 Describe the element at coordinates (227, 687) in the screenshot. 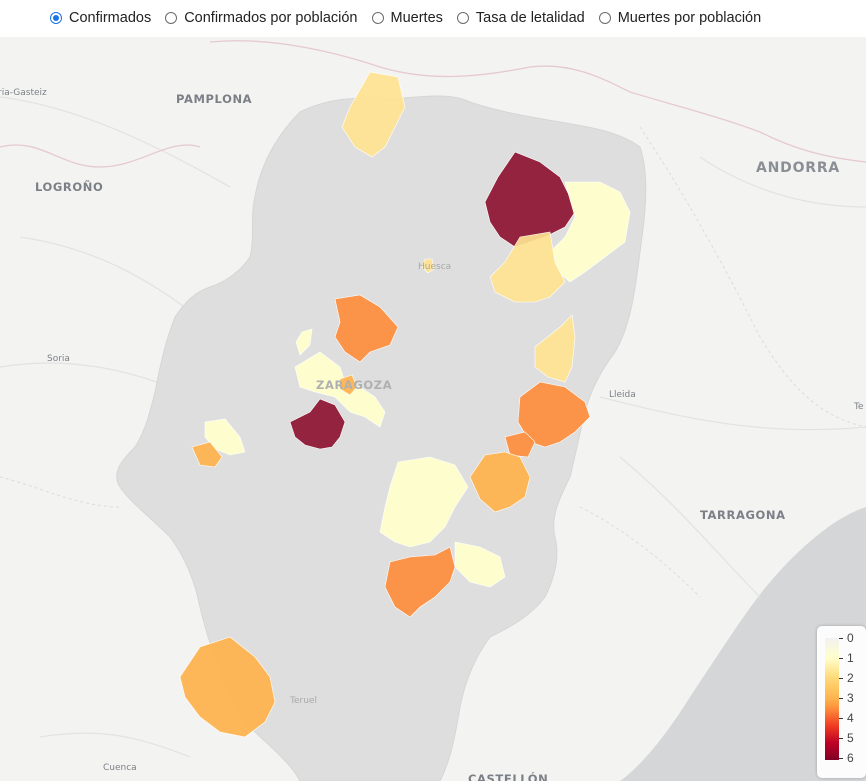

I see `region-albarracin` at that location.